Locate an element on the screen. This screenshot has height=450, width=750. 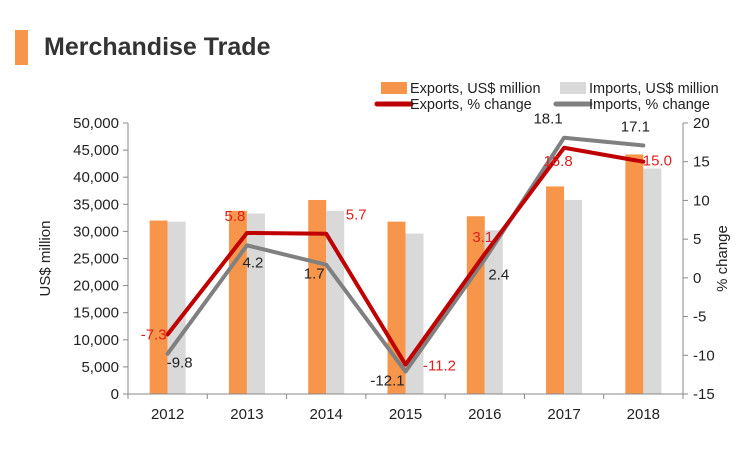
imports-change-label: -9.8 is located at coordinates (180, 363).